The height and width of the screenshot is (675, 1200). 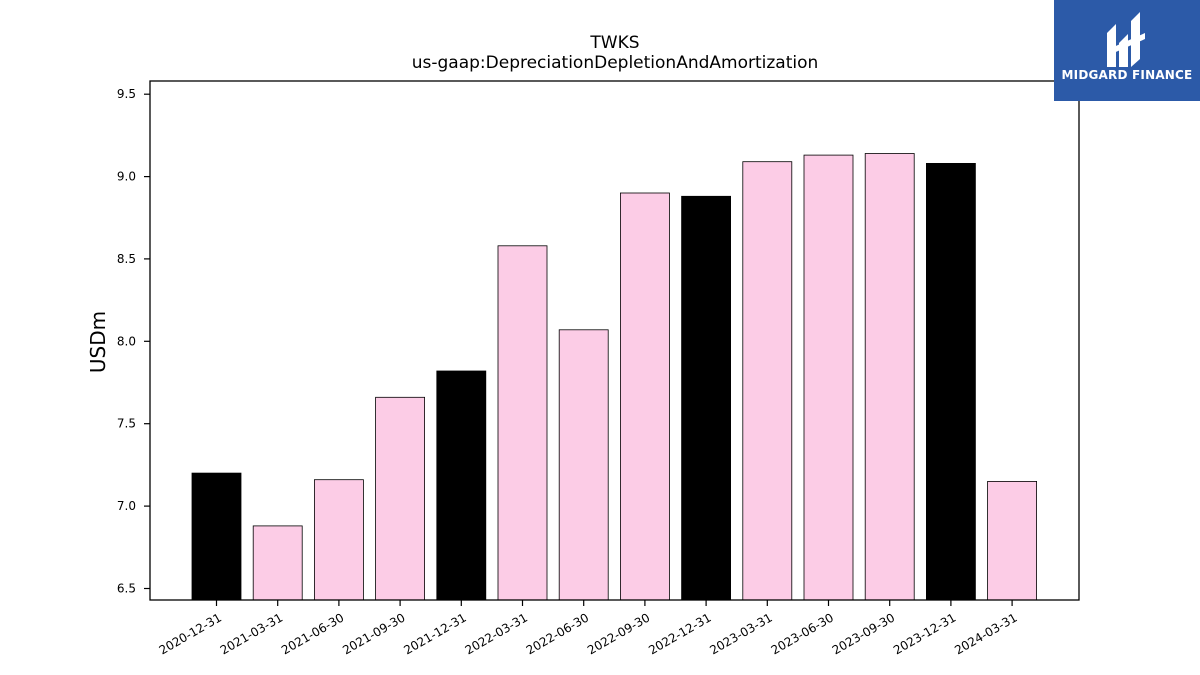 What do you see at coordinates (126, 506) in the screenshot?
I see `y-tick-label: 7.0` at bounding box center [126, 506].